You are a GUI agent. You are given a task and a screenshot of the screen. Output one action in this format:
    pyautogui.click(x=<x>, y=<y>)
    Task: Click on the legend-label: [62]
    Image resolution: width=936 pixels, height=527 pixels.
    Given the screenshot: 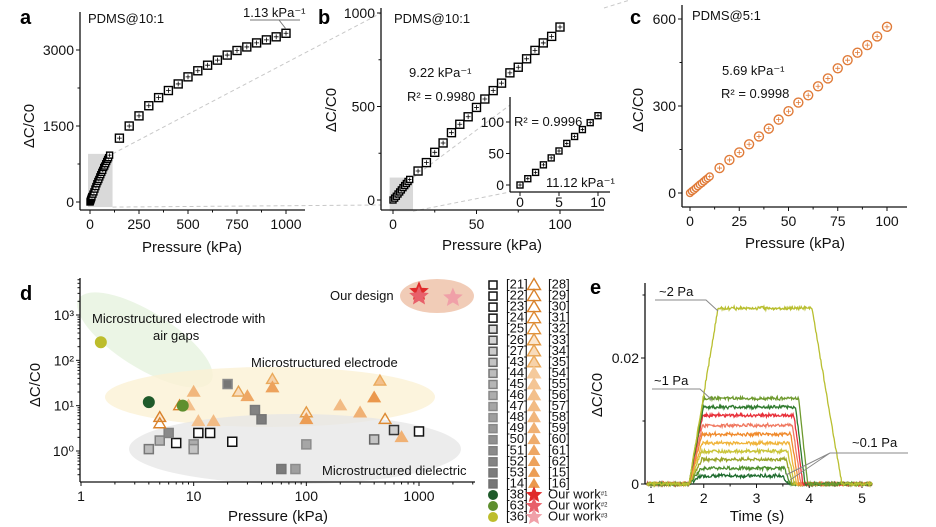 What is the action you would take?
    pyautogui.click(x=559, y=460)
    